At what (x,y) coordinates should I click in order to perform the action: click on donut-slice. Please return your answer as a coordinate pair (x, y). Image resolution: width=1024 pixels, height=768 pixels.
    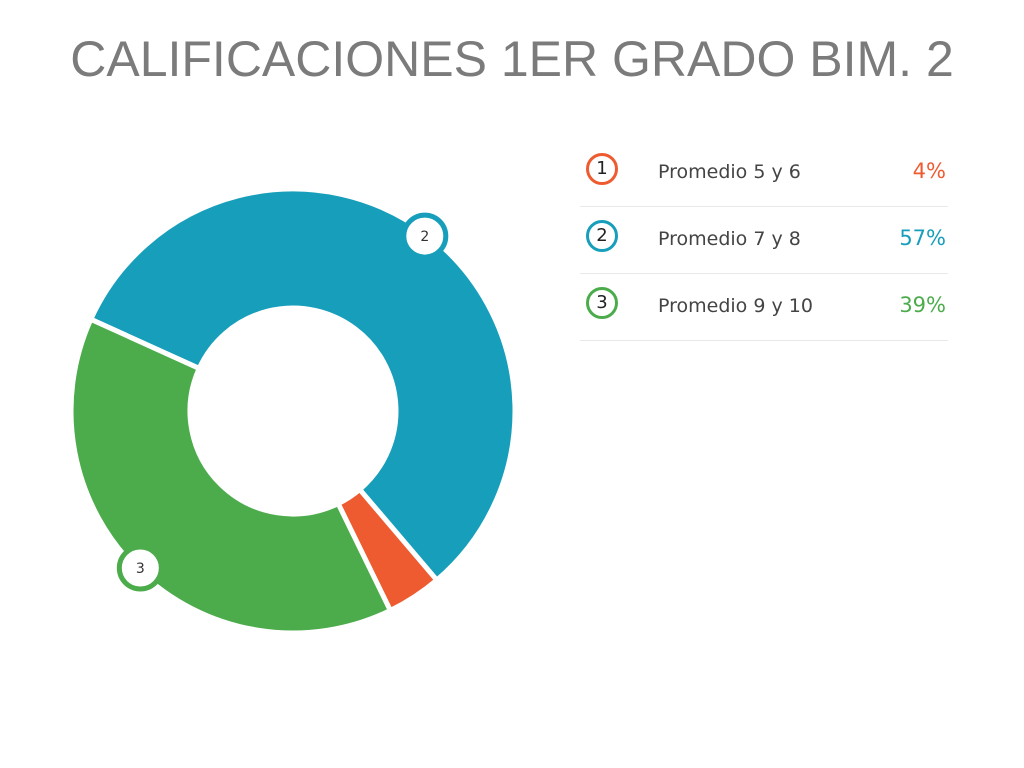
    Looking at the image, I should click on (231, 475).